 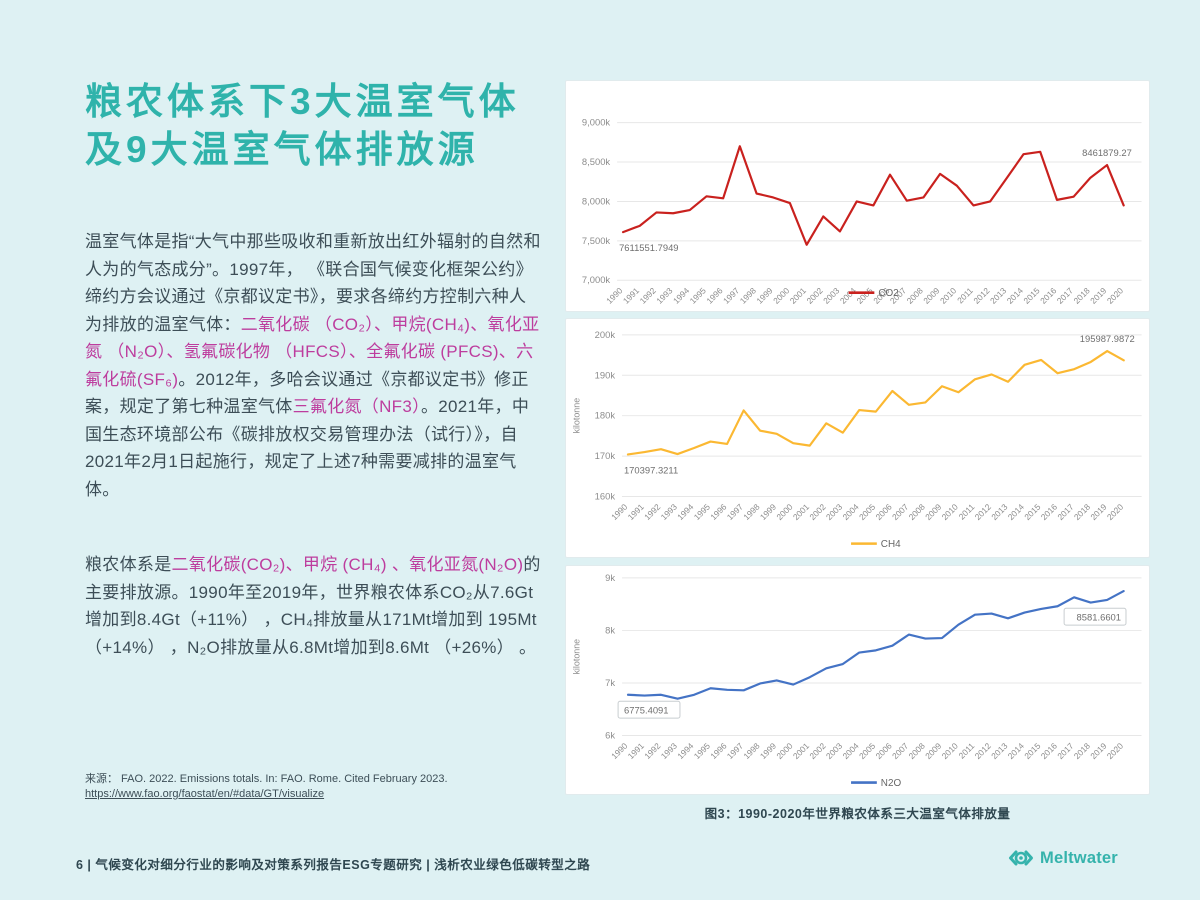 What do you see at coordinates (875, 644) in the screenshot?
I see `n2o-line` at bounding box center [875, 644].